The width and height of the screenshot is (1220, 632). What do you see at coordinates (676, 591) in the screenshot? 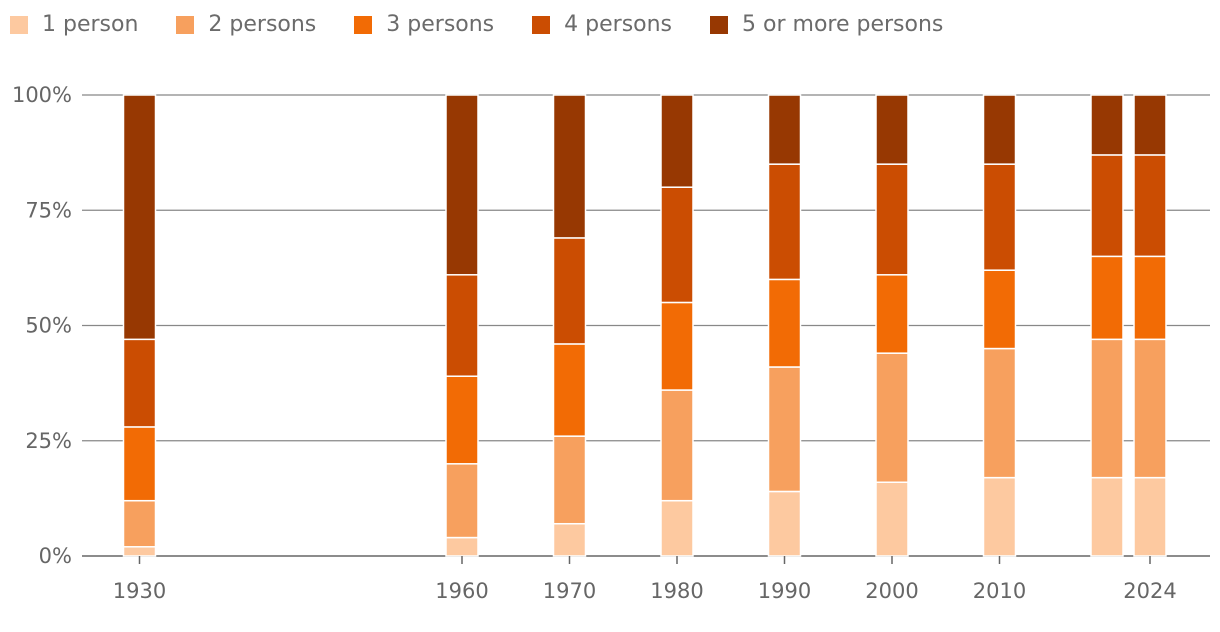
I see `x-tick-label: 1980` at bounding box center [676, 591].